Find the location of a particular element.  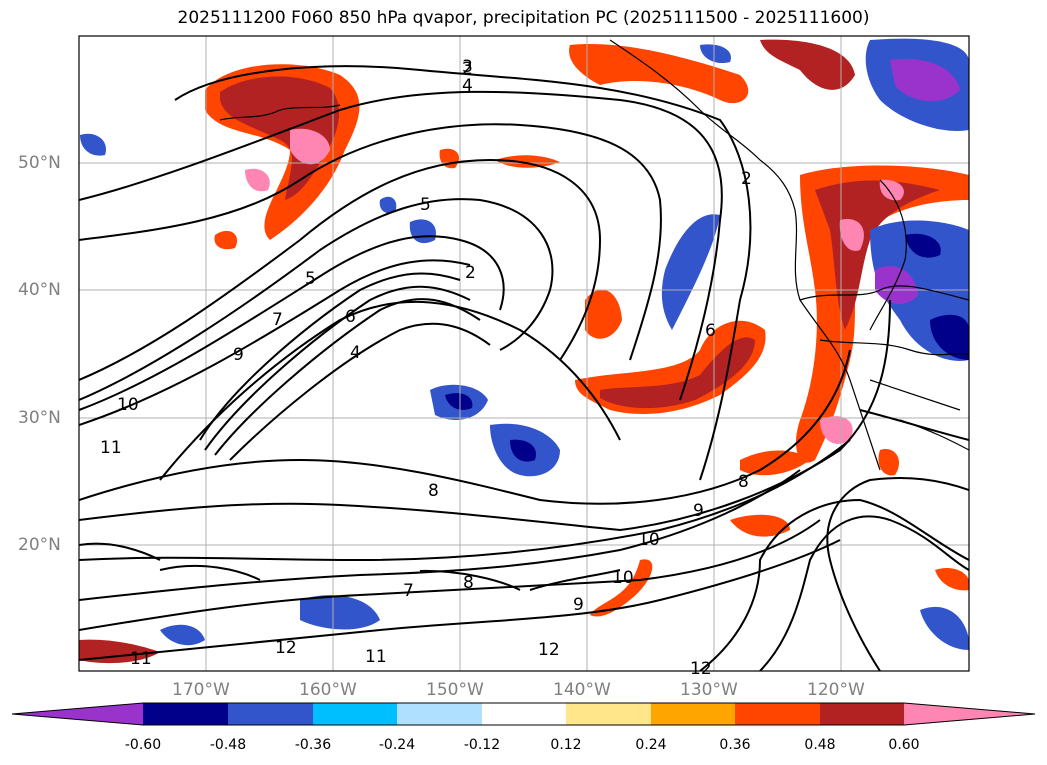

colorbar-outline is located at coordinates (523, 714).